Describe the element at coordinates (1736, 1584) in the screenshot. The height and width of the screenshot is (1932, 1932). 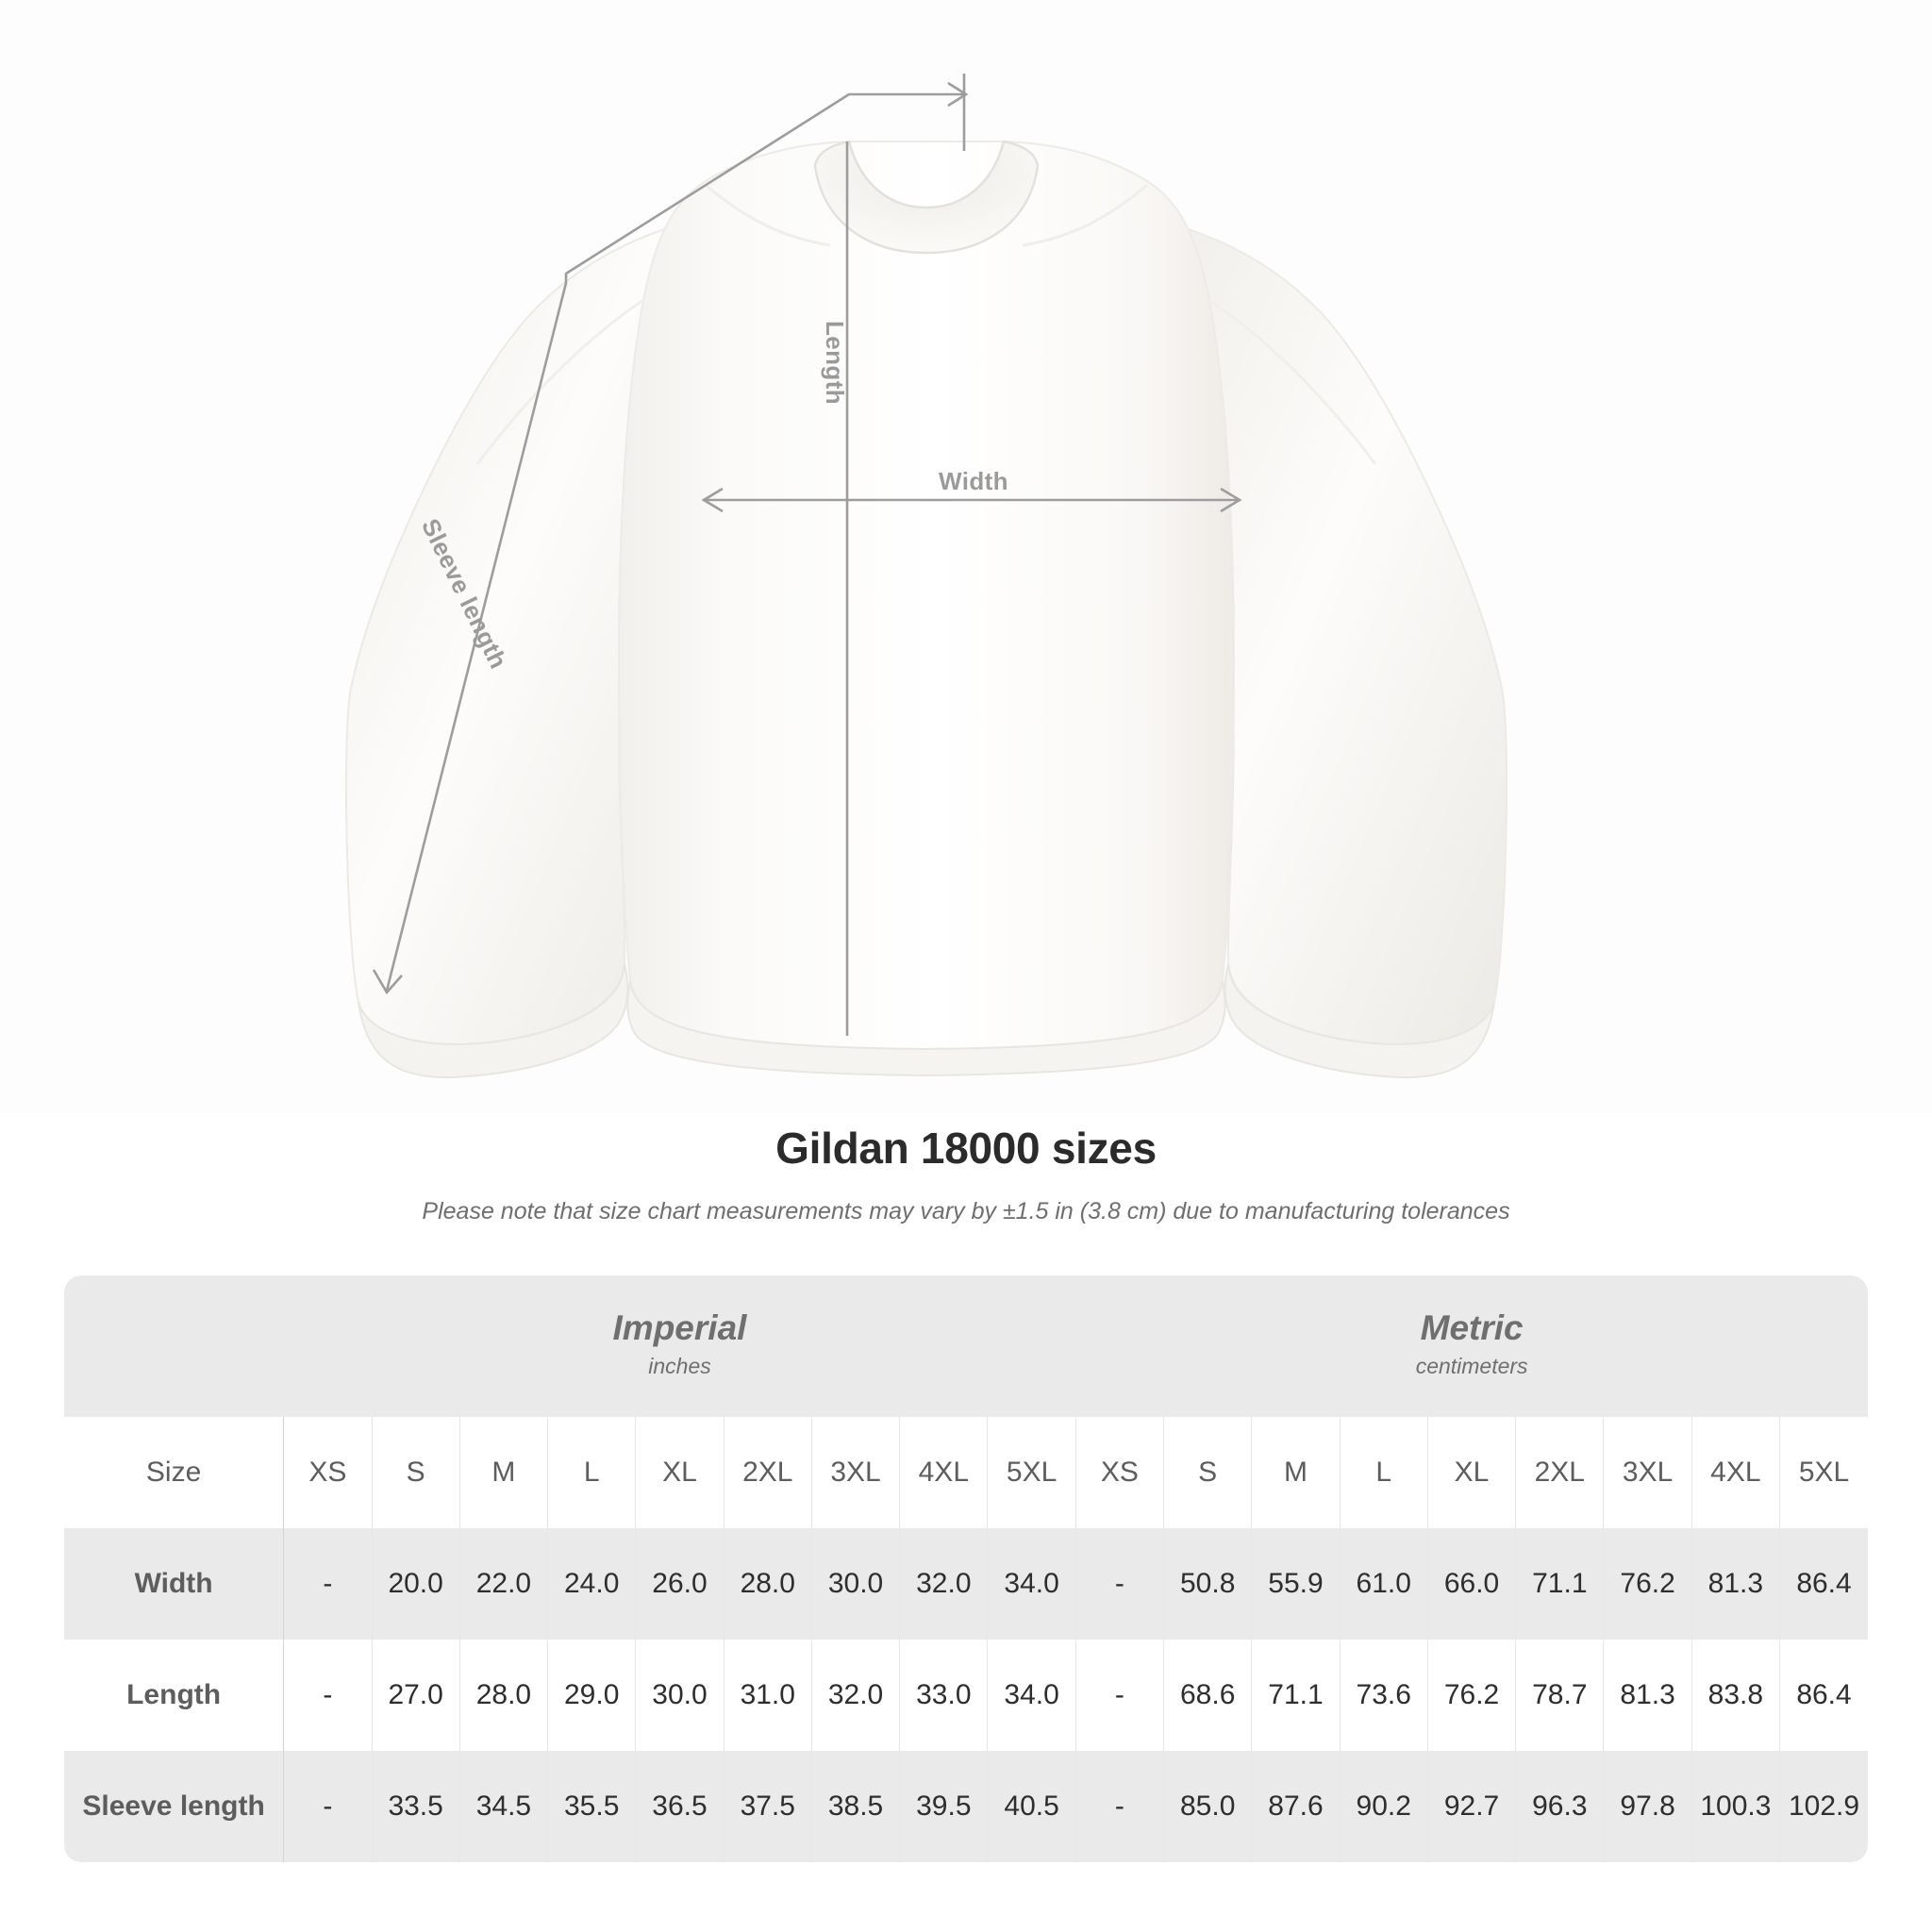
I see `width-metric-4xl: 81.3` at that location.